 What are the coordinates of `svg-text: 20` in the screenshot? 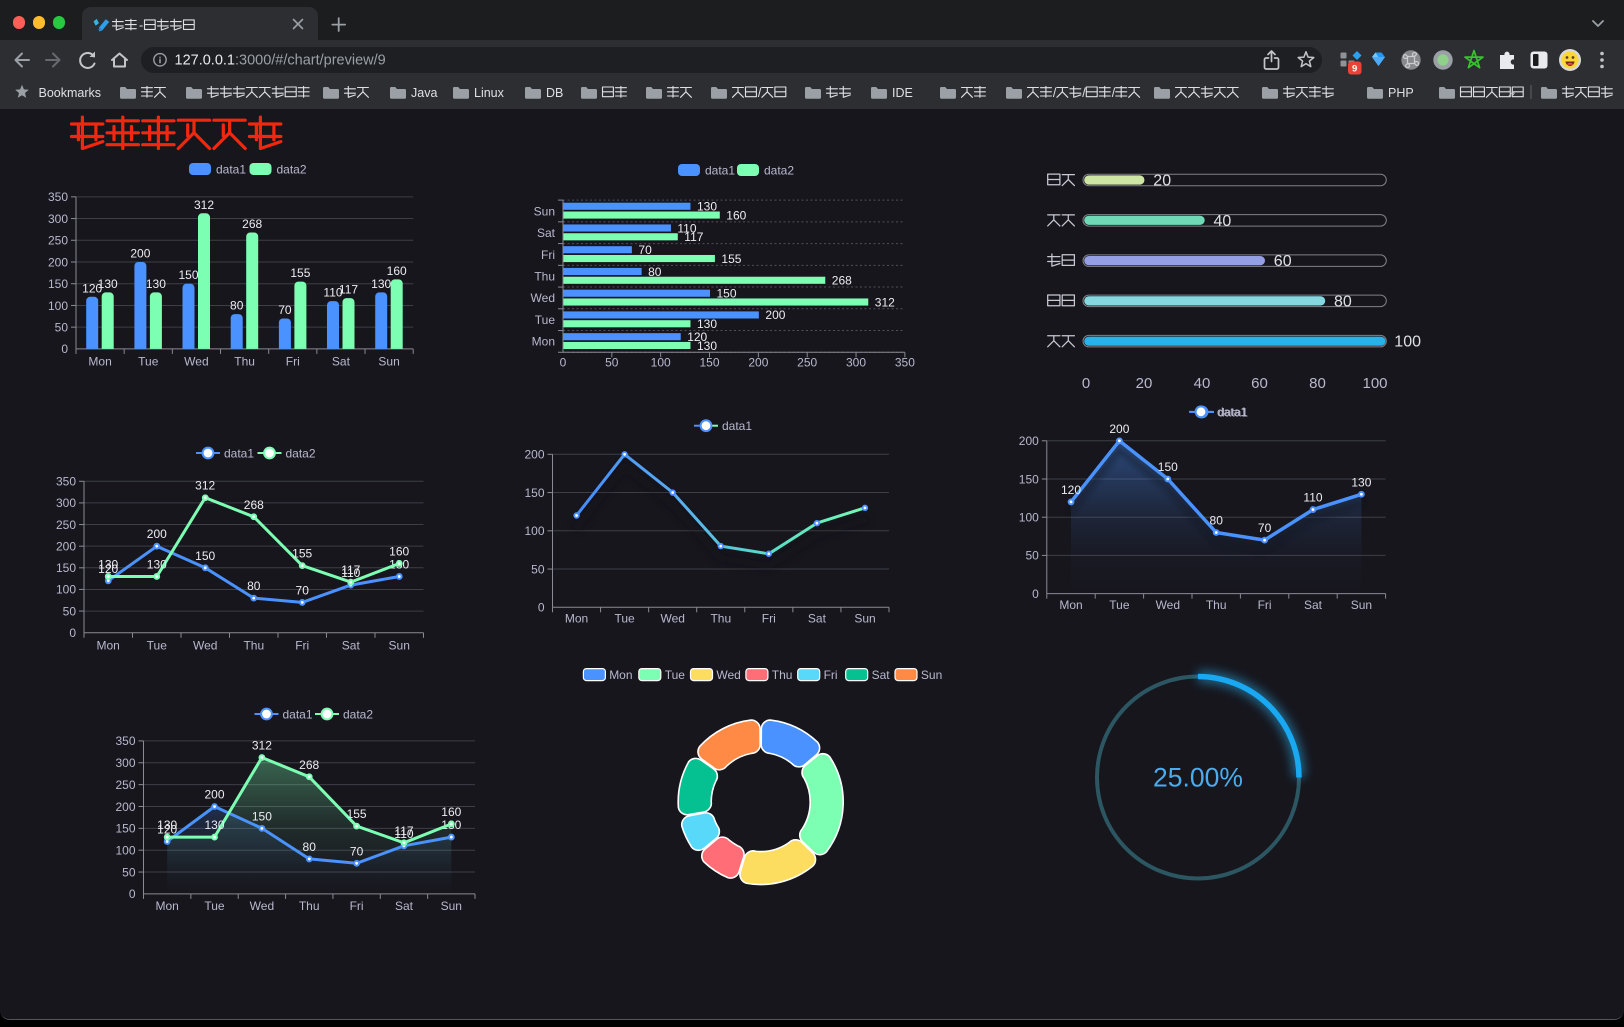 It's located at (1162, 181).